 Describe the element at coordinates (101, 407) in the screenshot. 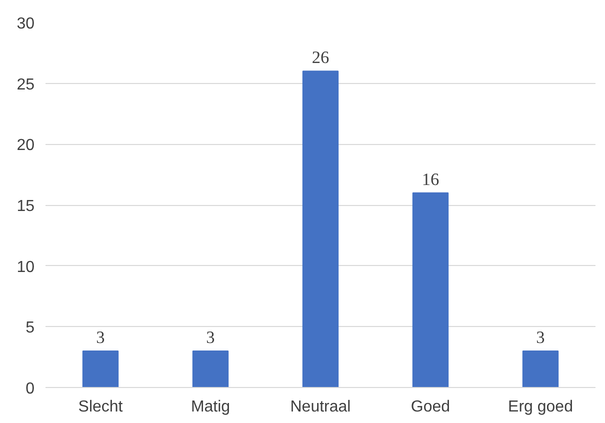

I see `x-tick-label: Slecht` at that location.